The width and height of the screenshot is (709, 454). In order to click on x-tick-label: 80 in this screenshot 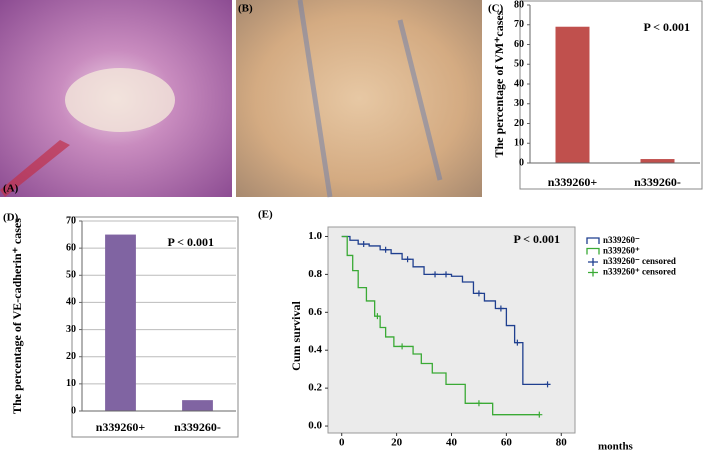, I will do `click(562, 443)`.